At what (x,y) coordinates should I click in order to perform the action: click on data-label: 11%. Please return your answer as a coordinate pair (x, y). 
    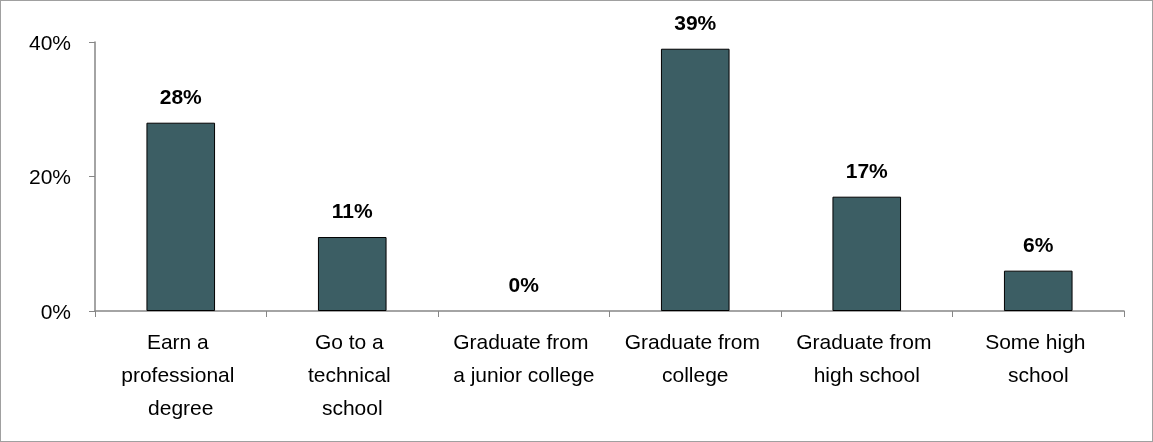
    Looking at the image, I should click on (352, 211).